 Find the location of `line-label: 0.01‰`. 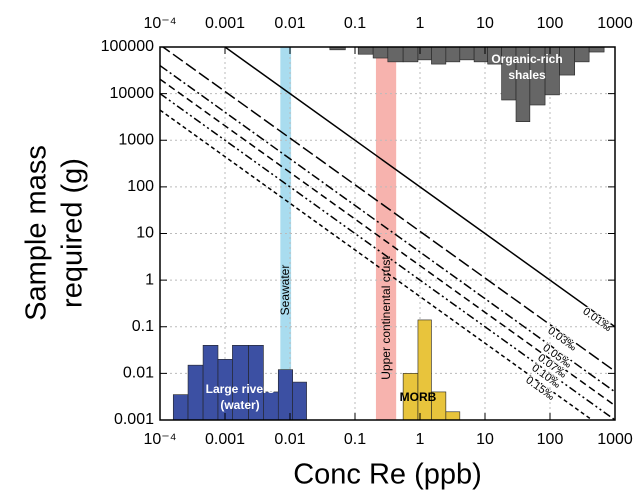

line-label: 0.01‰ is located at coordinates (596, 319).